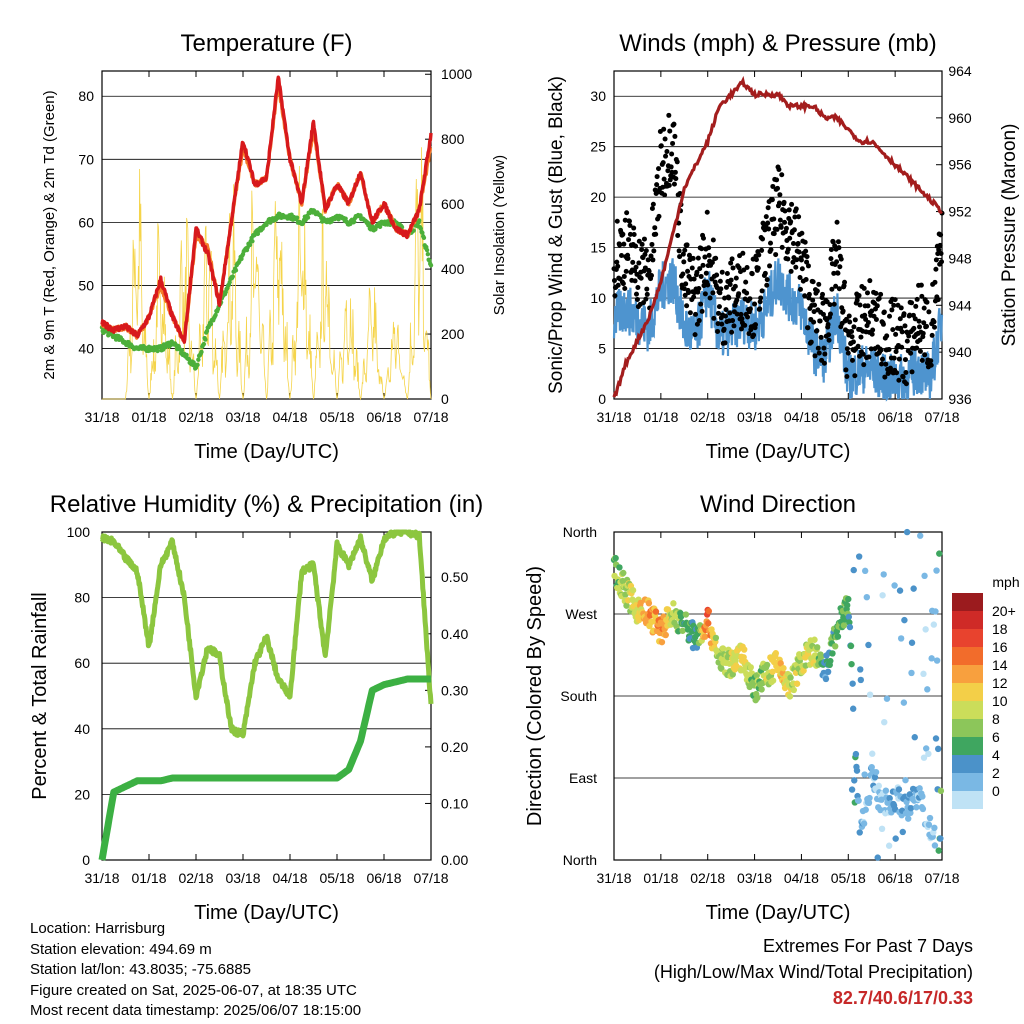 Image resolution: width=1024 pixels, height=1024 pixels. I want to click on legend-label: 12, so click(1000, 683).